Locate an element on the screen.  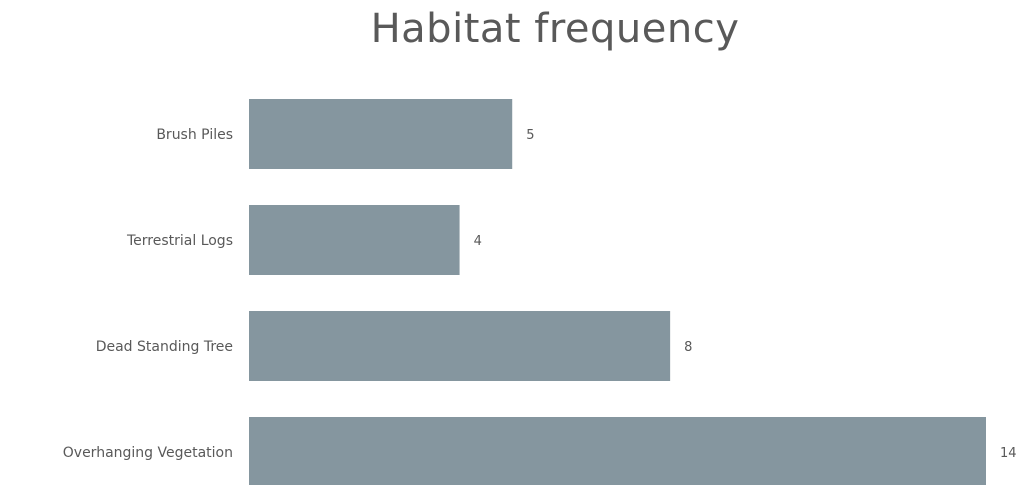
bar-overhanging-vegetation is located at coordinates (617, 451).